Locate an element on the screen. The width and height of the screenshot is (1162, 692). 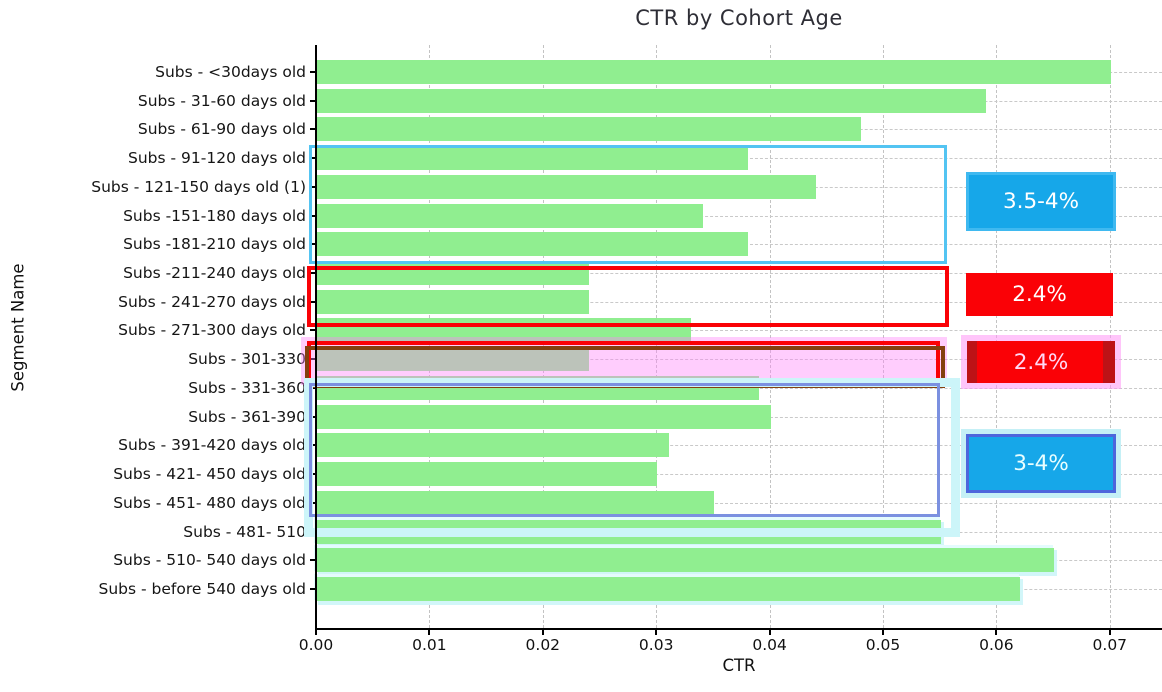
x-tick-label: 0.01 is located at coordinates (429, 645).